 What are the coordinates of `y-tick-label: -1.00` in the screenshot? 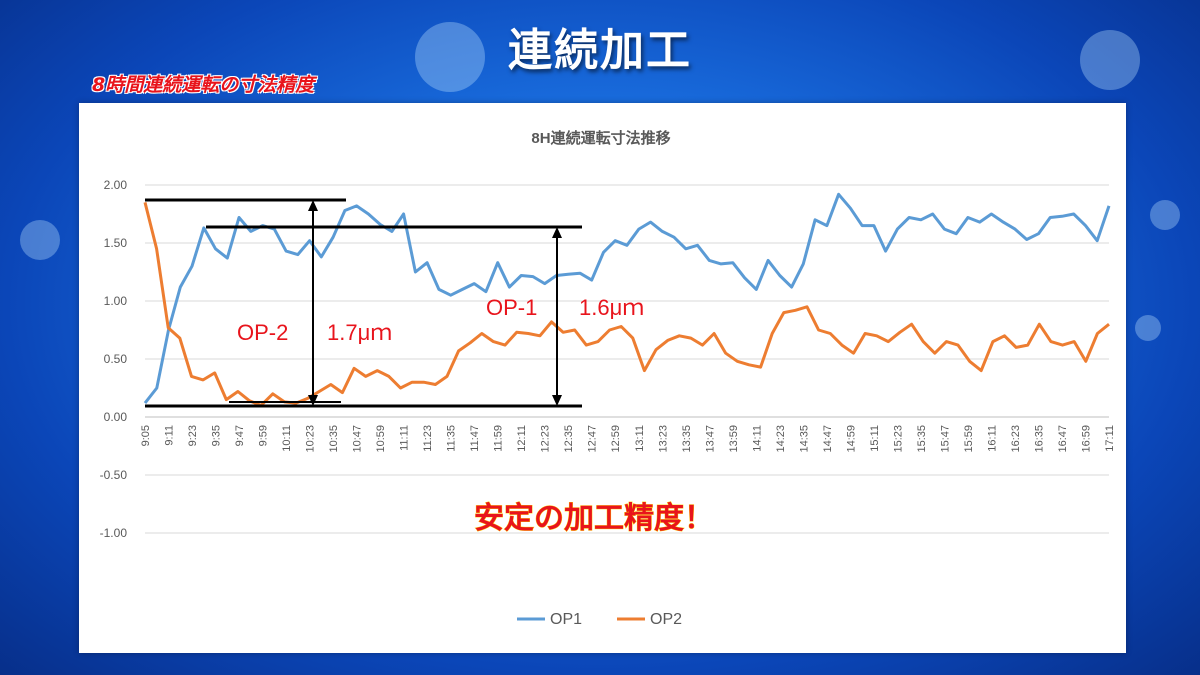 It's located at (114, 533).